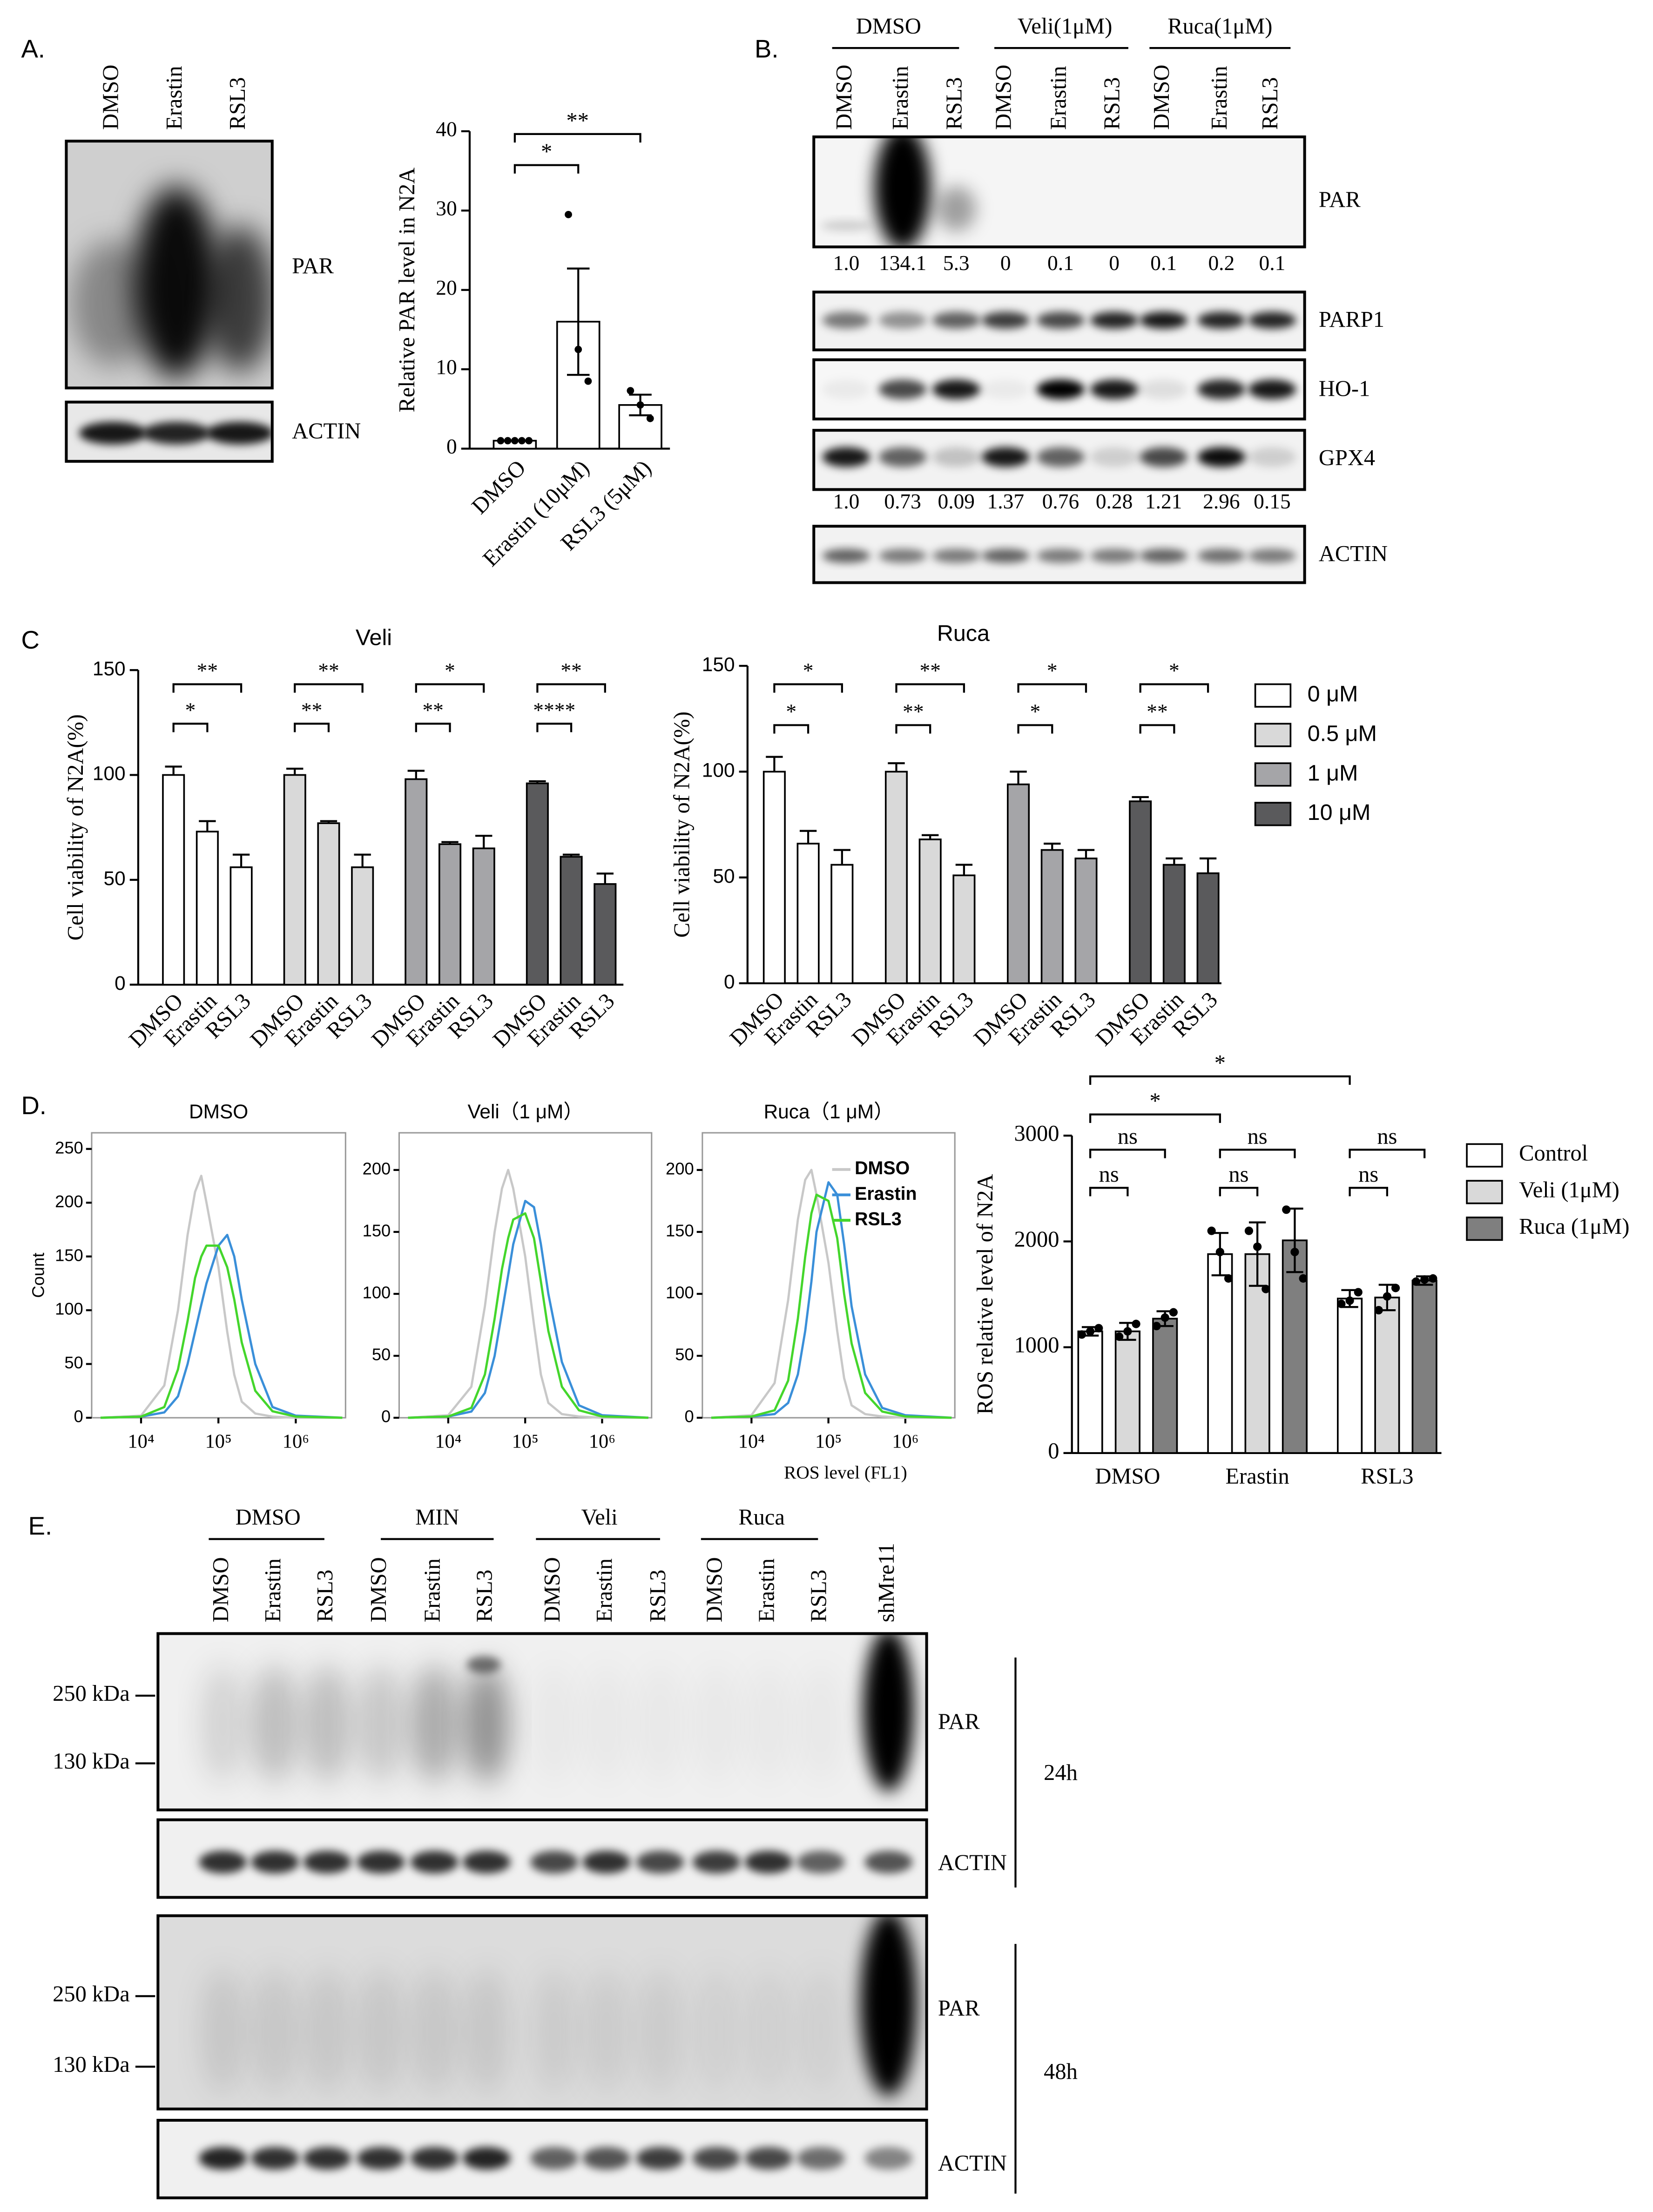 Image resolution: width=1653 pixels, height=2212 pixels. I want to click on quant-label: 1.37, so click(1006, 502).